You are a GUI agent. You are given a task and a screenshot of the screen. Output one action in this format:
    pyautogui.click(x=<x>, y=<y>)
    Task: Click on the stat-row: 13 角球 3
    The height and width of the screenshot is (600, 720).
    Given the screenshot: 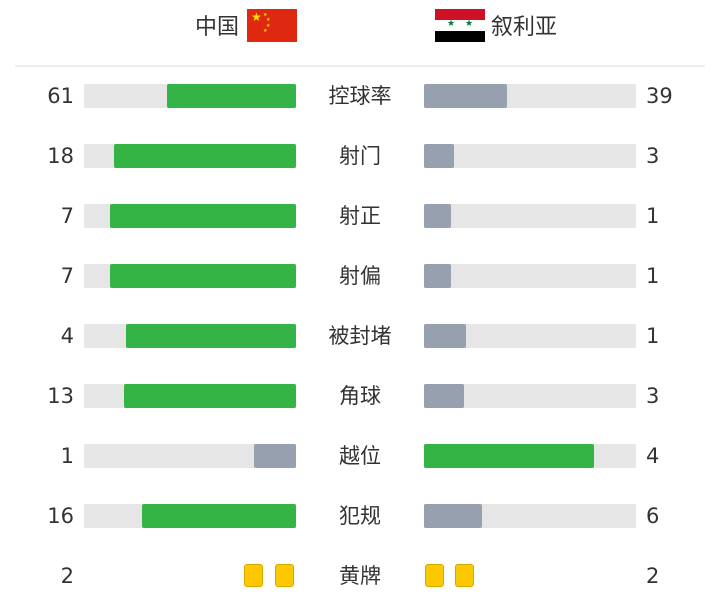 What is the action you would take?
    pyautogui.click(x=360, y=396)
    